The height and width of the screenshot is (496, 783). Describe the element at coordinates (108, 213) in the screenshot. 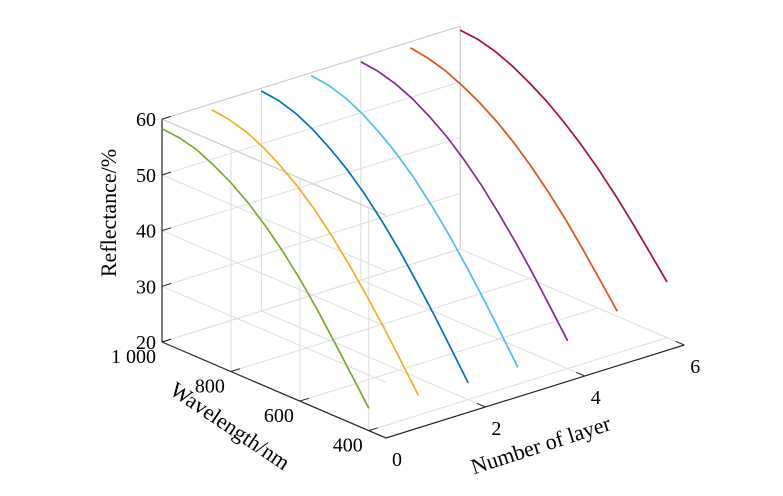

I see `z-axis-label: Reflectance/%` at that location.